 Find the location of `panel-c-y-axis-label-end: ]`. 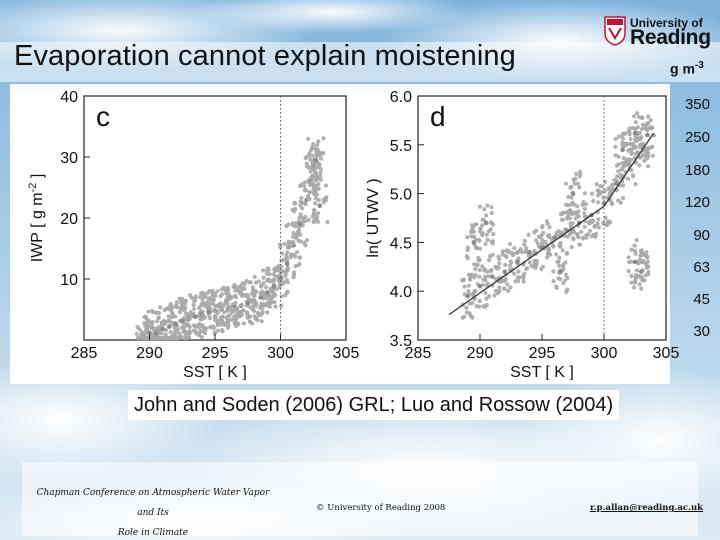

panel-c-y-axis-label-end: ] is located at coordinates (37, 178).